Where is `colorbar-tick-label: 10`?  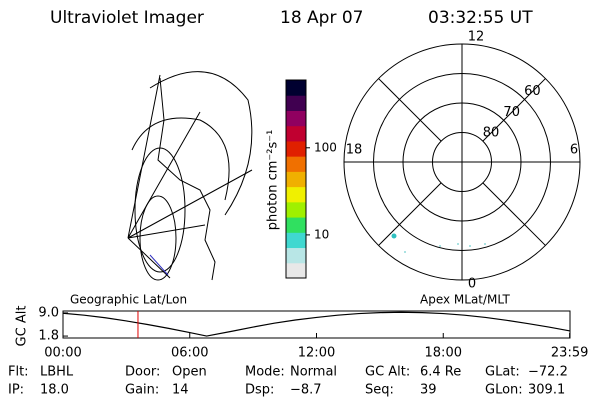 colorbar-tick-label: 10 is located at coordinates (321, 234).